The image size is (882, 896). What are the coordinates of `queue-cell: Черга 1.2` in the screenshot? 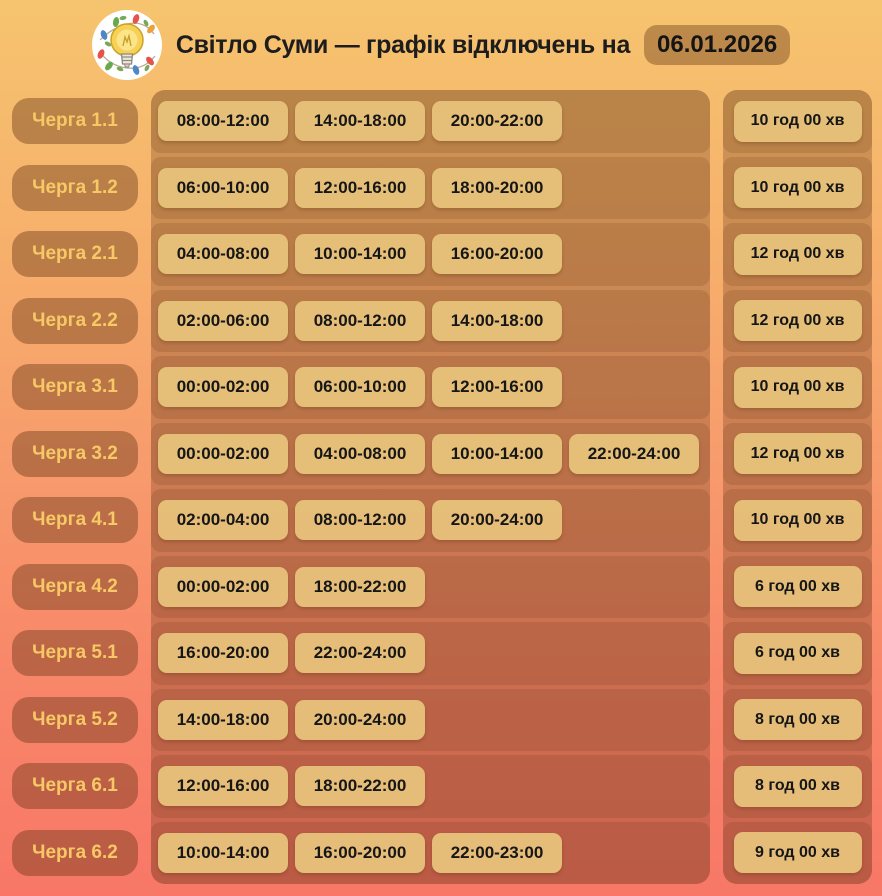 It's located at (75, 188).